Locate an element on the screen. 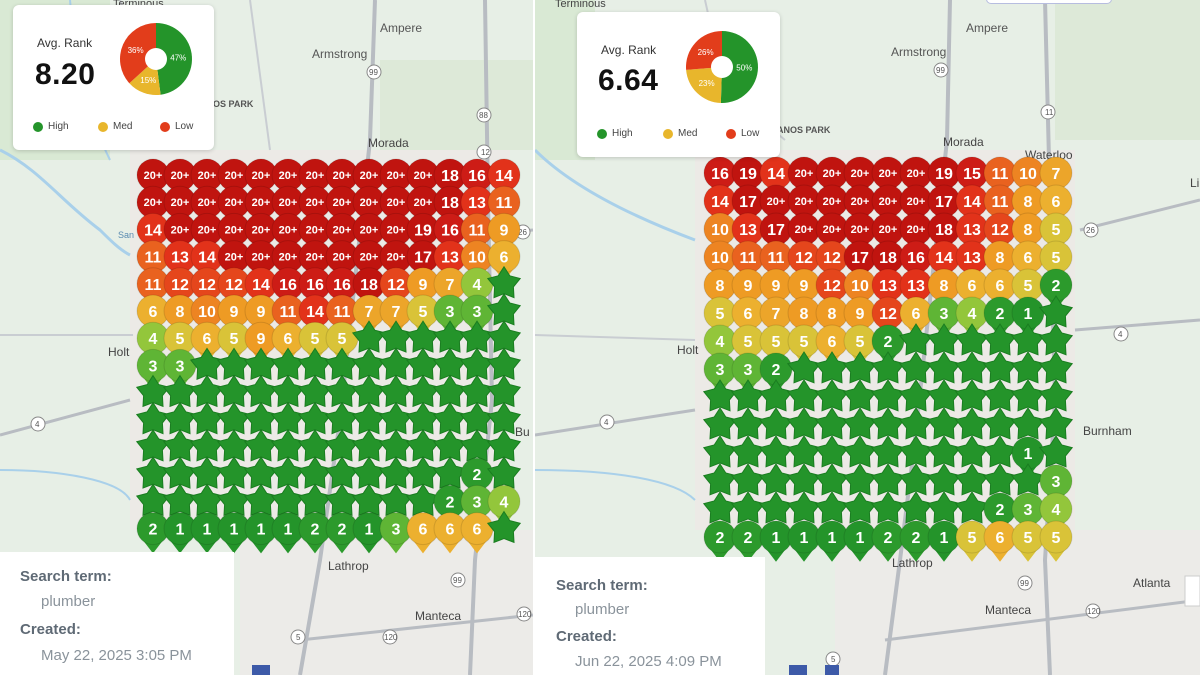 The height and width of the screenshot is (675, 1200). rank-marker: 3 is located at coordinates (396, 533).